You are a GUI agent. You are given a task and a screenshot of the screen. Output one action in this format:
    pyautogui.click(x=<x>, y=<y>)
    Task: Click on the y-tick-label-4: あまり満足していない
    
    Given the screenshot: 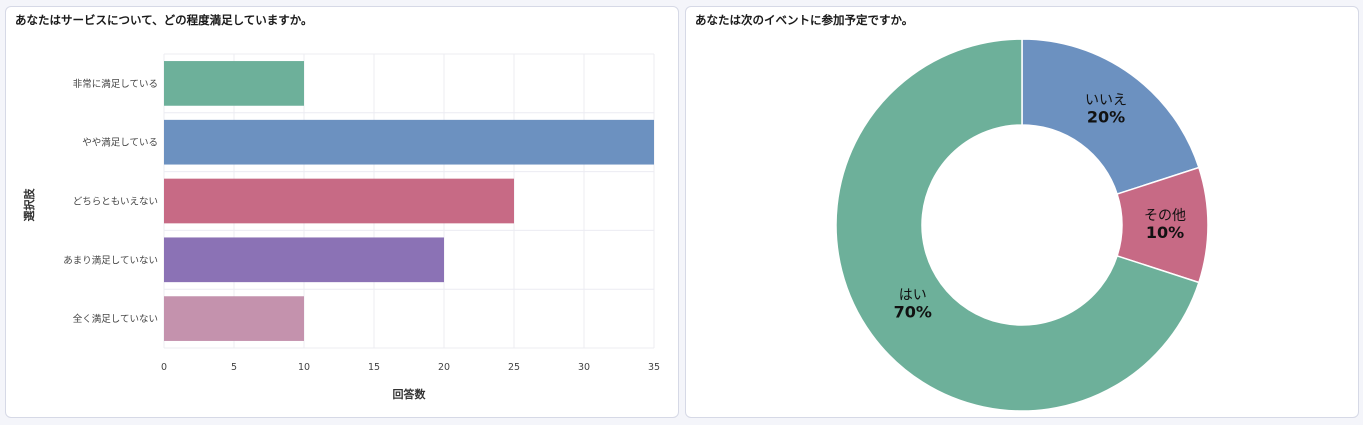 What is the action you would take?
    pyautogui.click(x=110, y=260)
    